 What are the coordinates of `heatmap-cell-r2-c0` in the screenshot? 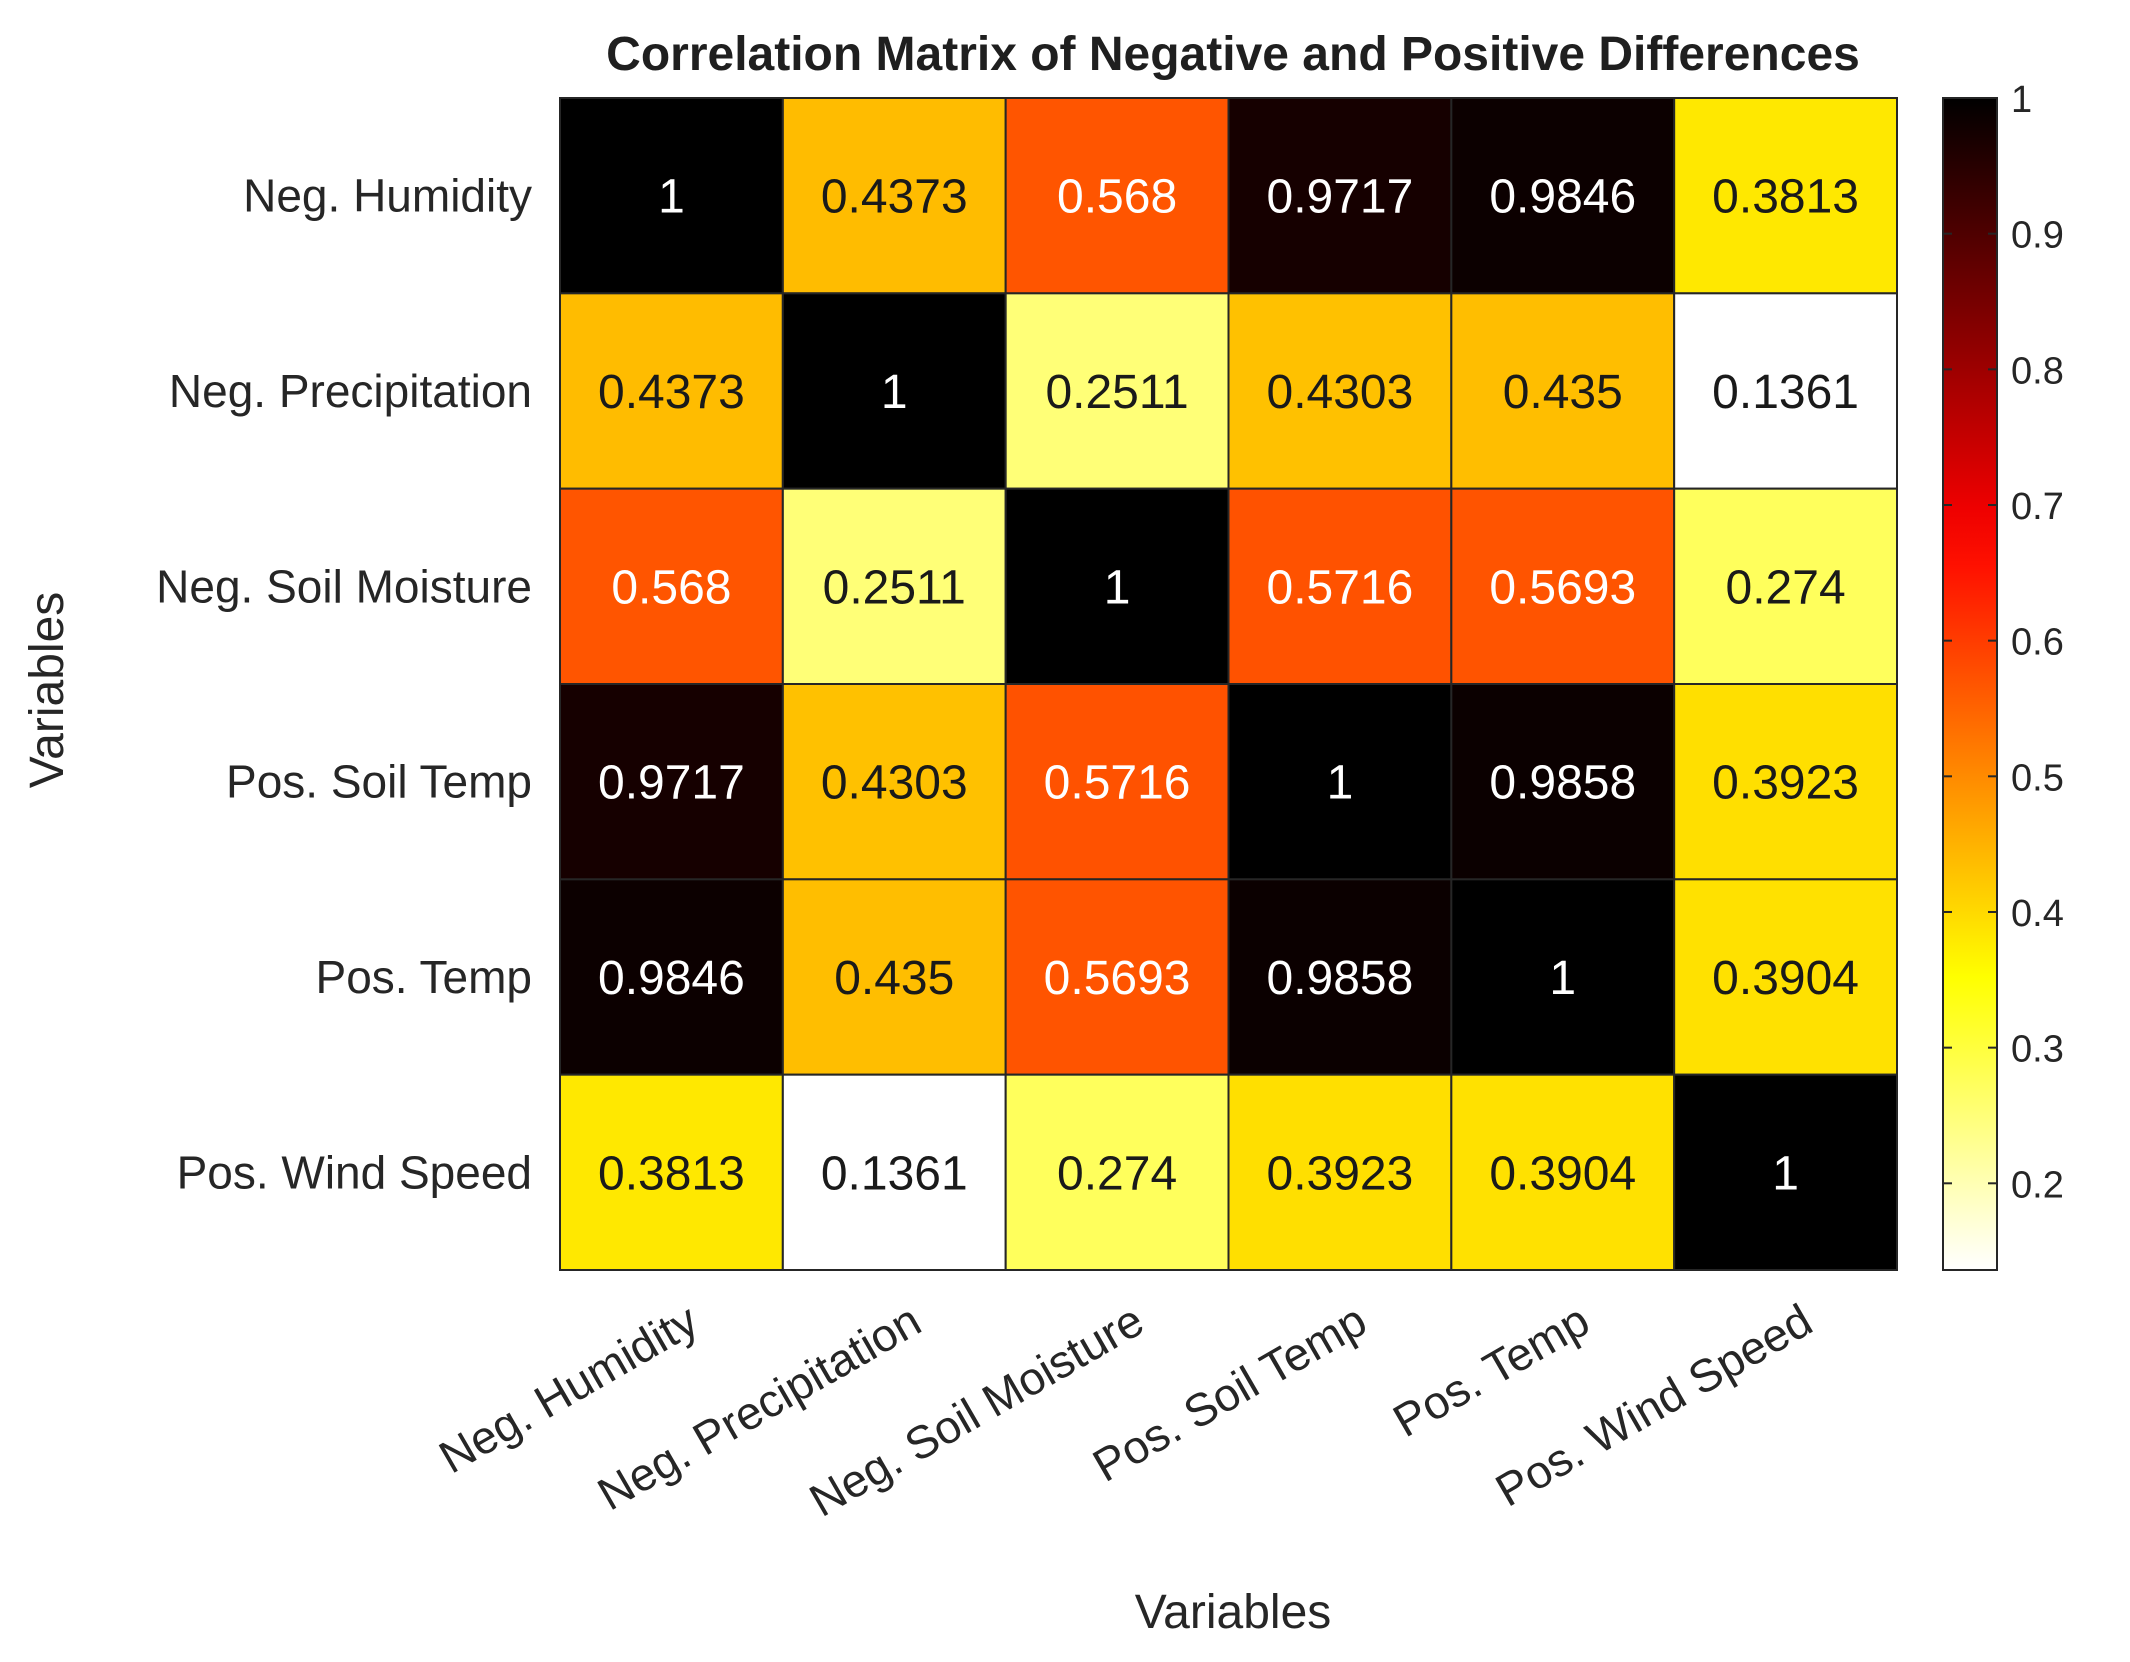 It's located at (671, 586).